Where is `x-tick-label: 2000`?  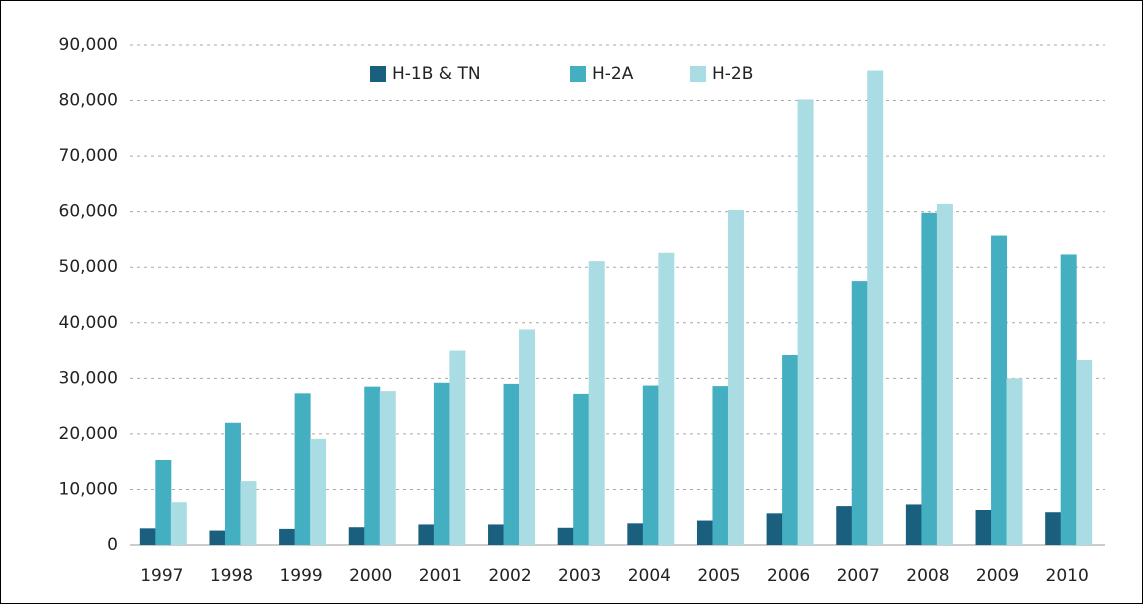 x-tick-label: 2000 is located at coordinates (370, 576).